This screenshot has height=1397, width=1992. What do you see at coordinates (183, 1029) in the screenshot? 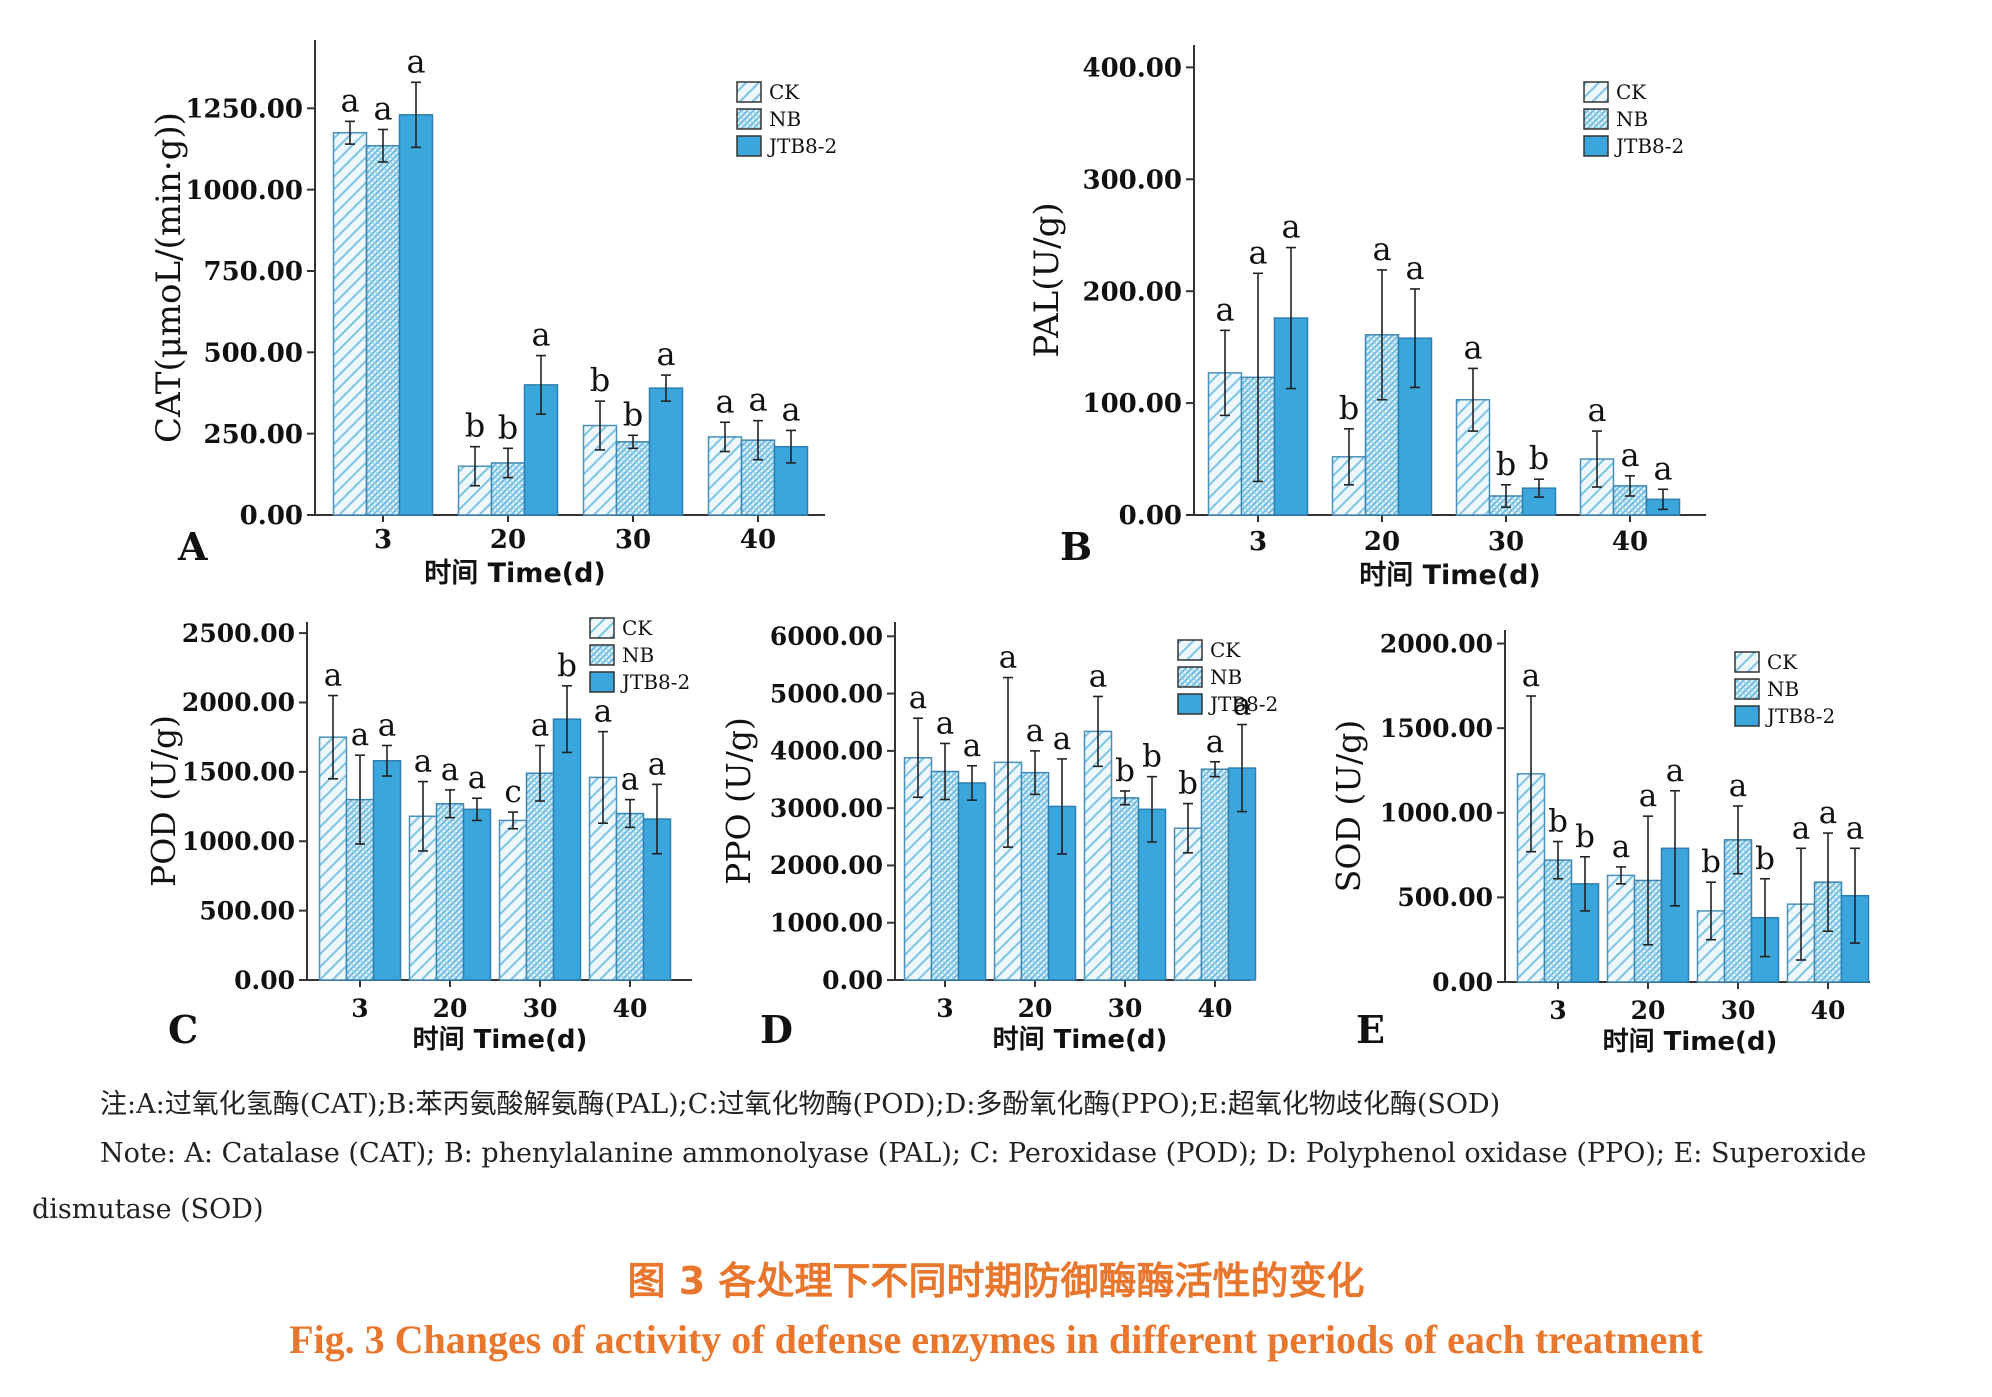
I see `panel-label: C` at bounding box center [183, 1029].